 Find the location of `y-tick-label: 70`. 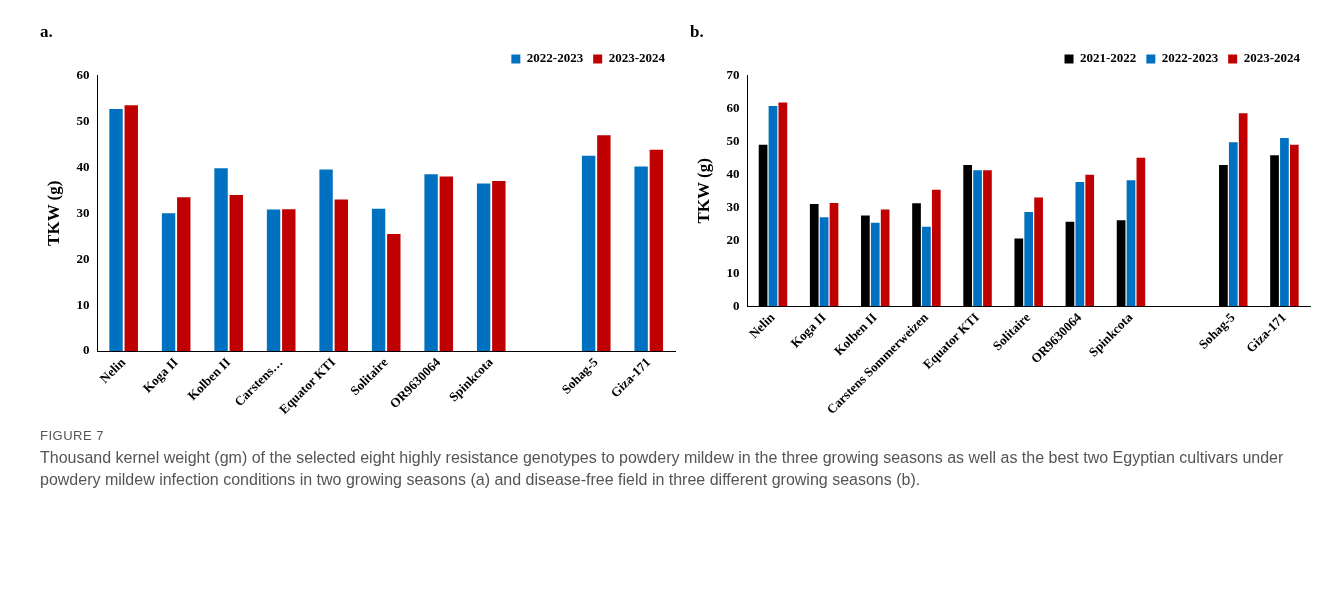

y-tick-label: 70 is located at coordinates (733, 74).